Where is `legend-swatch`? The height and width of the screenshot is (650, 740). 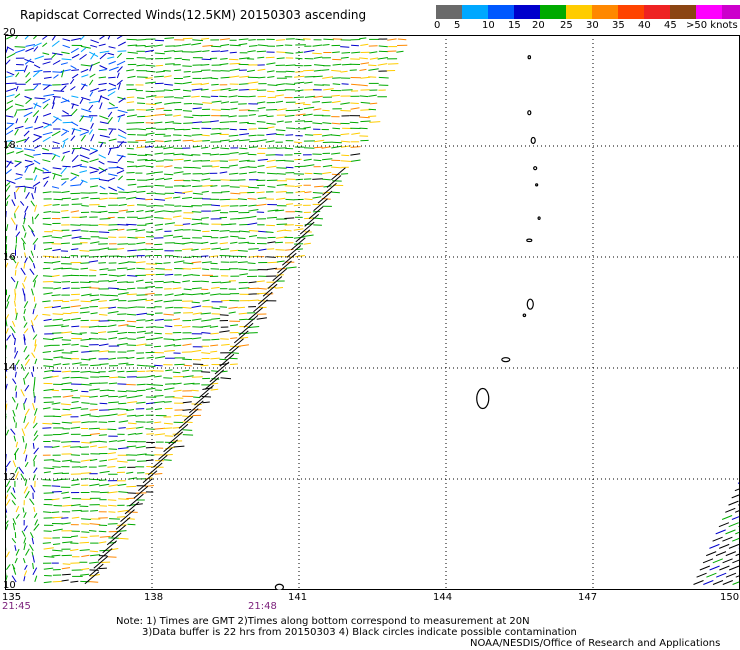
legend-swatch is located at coordinates (501, 12).